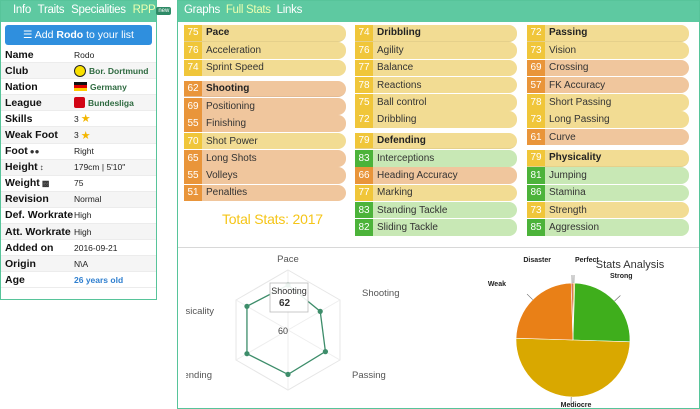 This screenshot has height=409, width=700. What do you see at coordinates (193, 123) in the screenshot?
I see `stat-value: 55` at bounding box center [193, 123].